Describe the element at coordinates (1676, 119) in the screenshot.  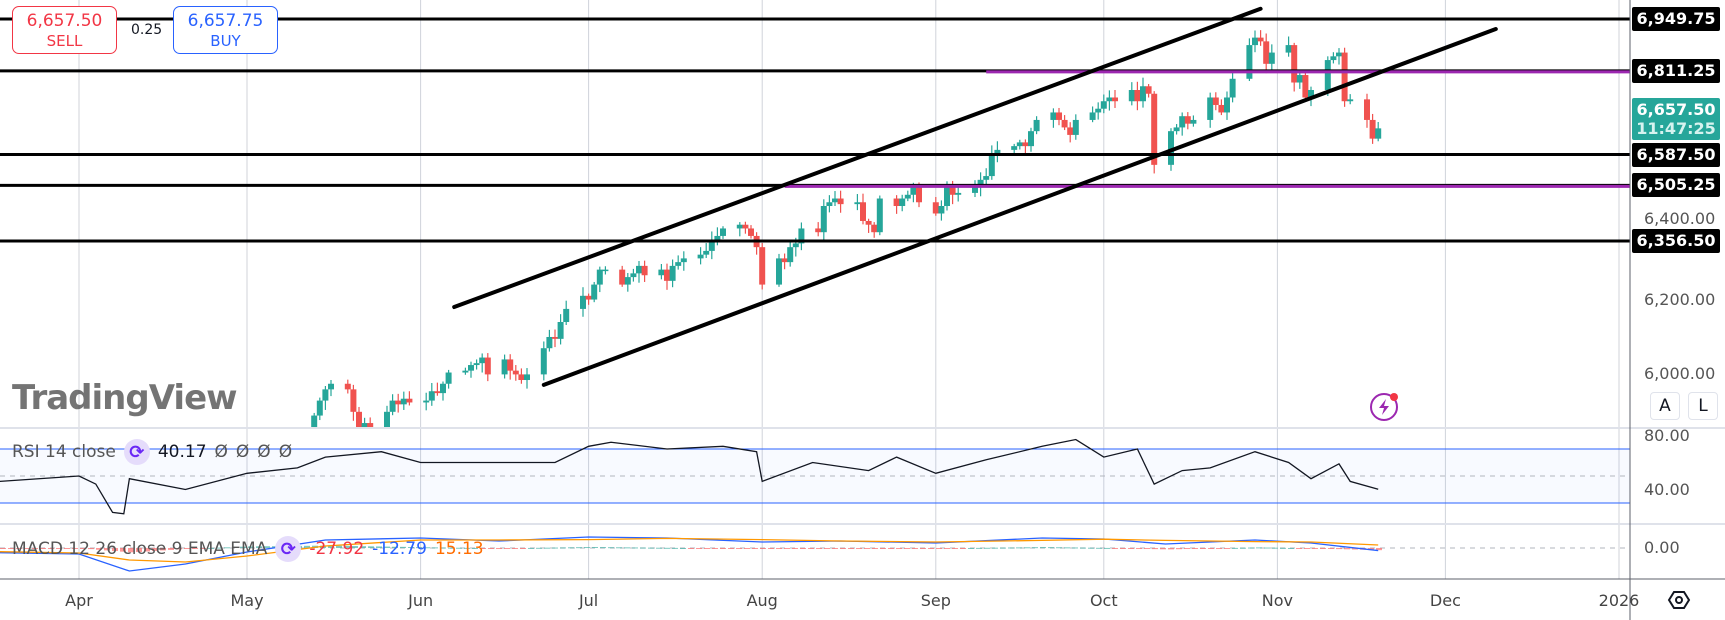
I see `current-price-tag: 6,657.50 11:47:25` at that location.